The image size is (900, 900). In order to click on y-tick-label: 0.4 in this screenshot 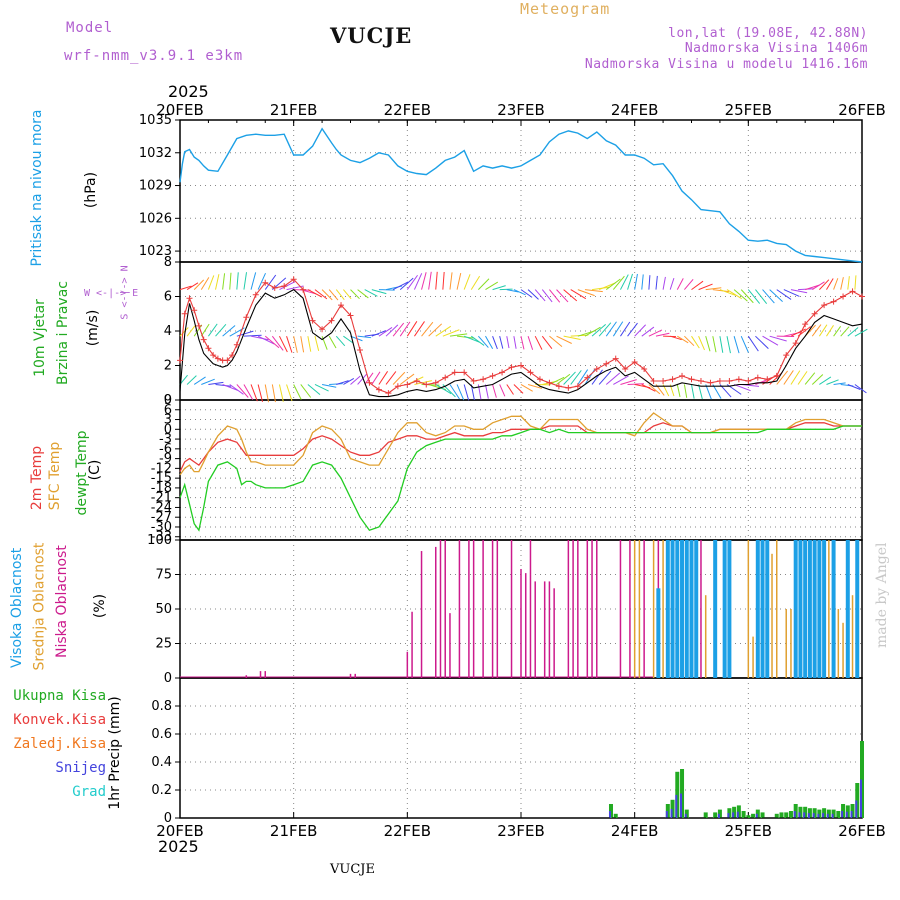, I will do `click(161, 762)`.